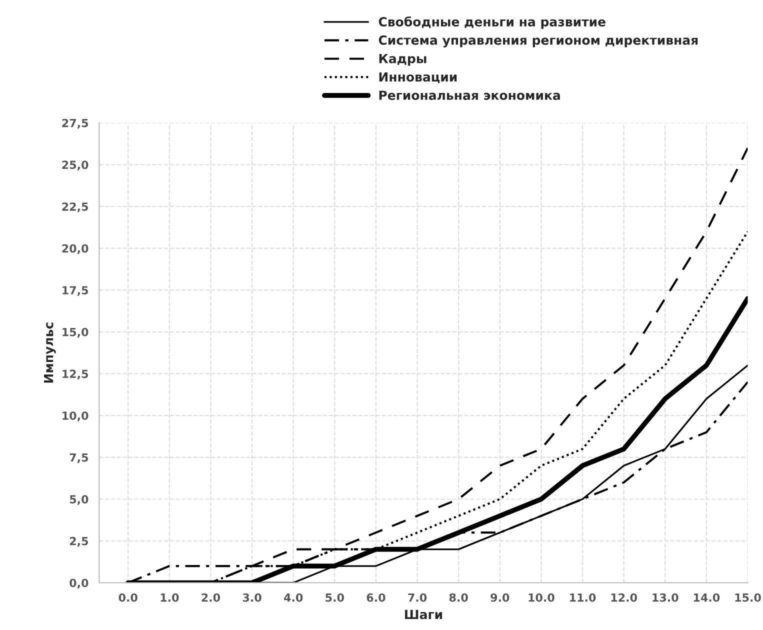 The height and width of the screenshot is (630, 763). I want to click on x-tick-label: 12.0, so click(624, 597).